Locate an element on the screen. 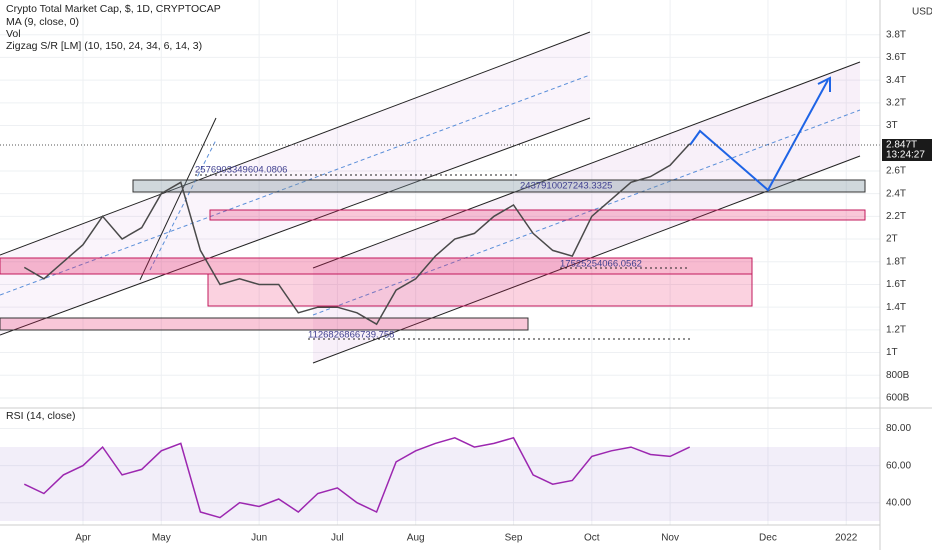  y-tick-label: 1.4T is located at coordinates (896, 307).